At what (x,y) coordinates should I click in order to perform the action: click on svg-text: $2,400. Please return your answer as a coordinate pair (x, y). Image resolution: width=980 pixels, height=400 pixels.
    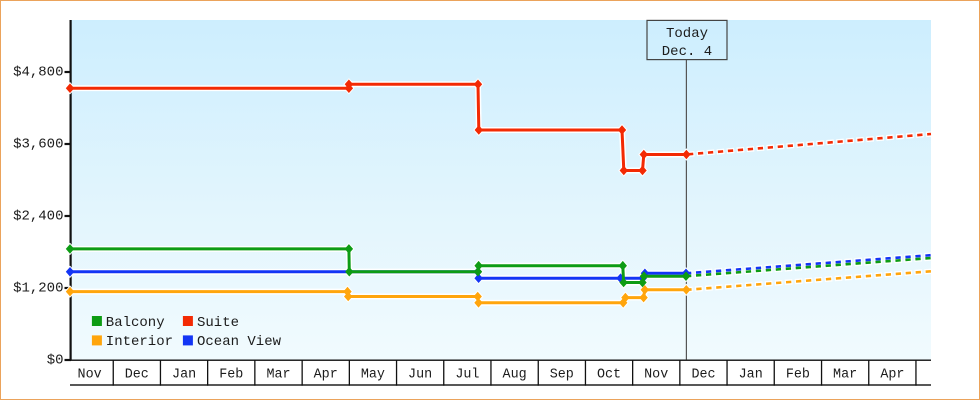
    Looking at the image, I should click on (38, 216).